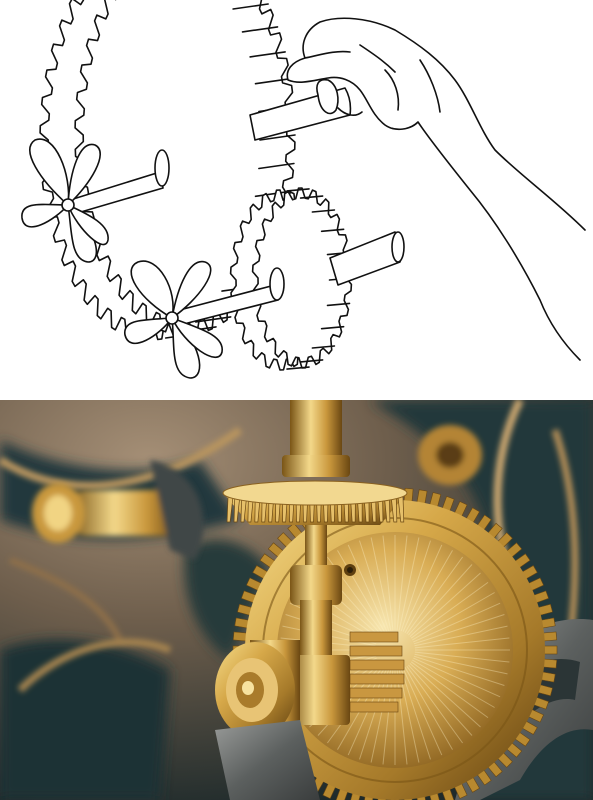 This screenshot has width=593, height=800. Describe the element at coordinates (347, 625) in the screenshot. I see `center-pinion` at that location.